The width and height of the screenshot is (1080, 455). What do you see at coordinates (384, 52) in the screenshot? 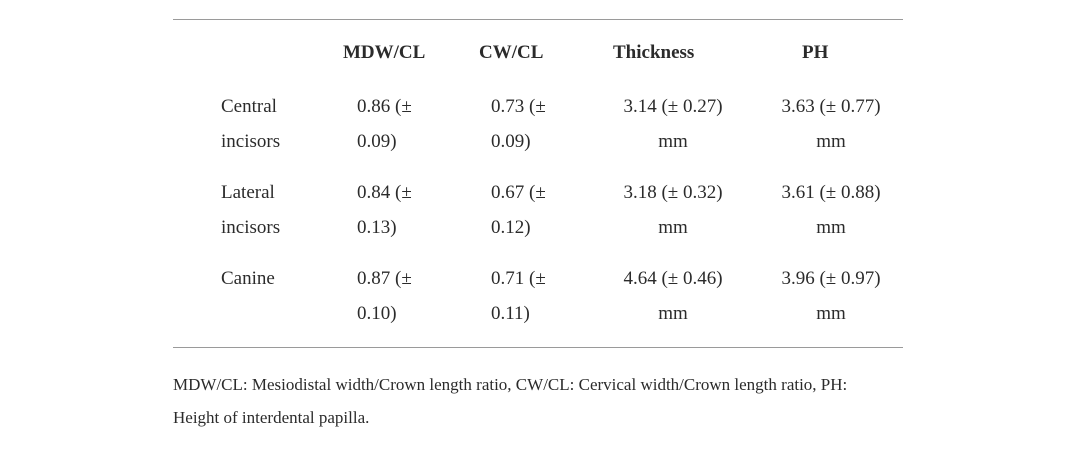
I see `header-mdw-cl: MDW/CL` at bounding box center [384, 52].